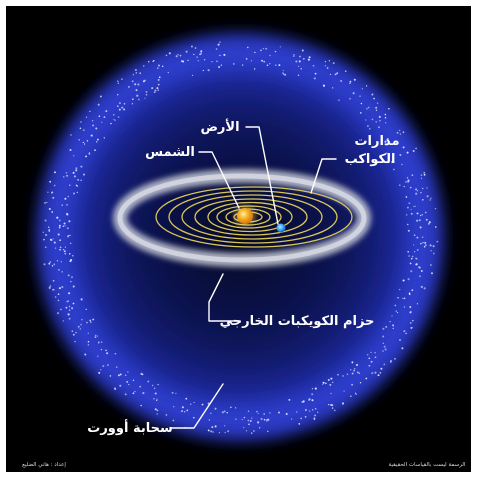 This screenshot has width=477, height=478. Describe the element at coordinates (224, 297) in the screenshot. I see `kuiper-leader-line` at that location.